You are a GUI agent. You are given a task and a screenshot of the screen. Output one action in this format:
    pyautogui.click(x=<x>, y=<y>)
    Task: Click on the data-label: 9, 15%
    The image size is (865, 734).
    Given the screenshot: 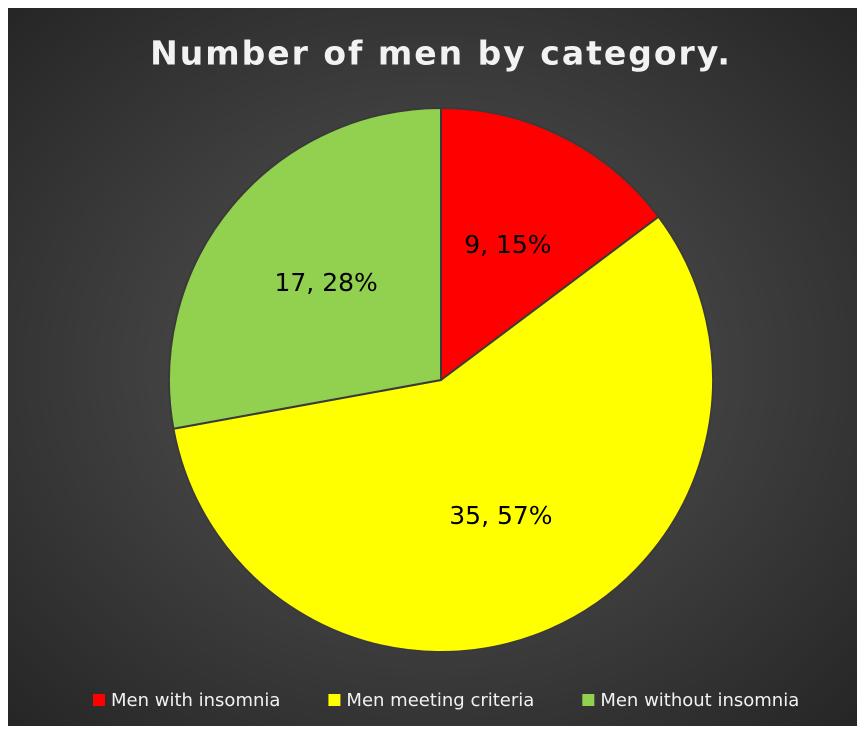 What is the action you would take?
    pyautogui.click(x=507, y=244)
    